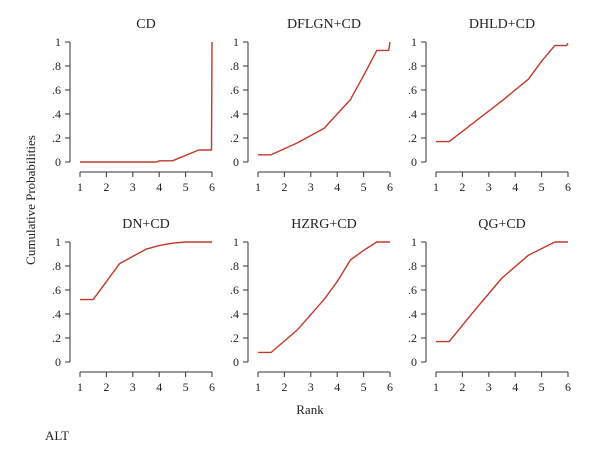  What do you see at coordinates (146, 224) in the screenshot?
I see `panel-title: DN+CD` at bounding box center [146, 224].